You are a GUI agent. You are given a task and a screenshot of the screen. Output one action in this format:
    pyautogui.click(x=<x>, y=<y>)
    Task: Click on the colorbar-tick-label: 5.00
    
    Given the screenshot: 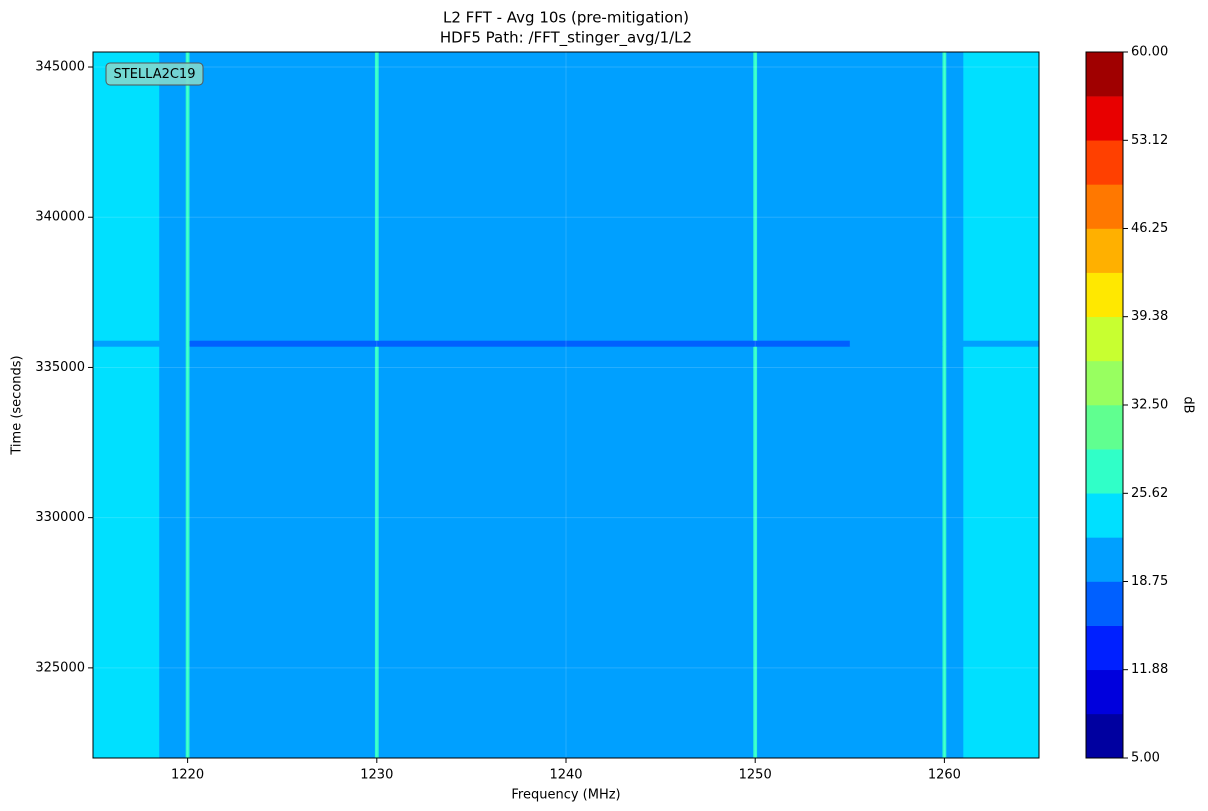 What is the action you would take?
    pyautogui.click(x=1145, y=758)
    